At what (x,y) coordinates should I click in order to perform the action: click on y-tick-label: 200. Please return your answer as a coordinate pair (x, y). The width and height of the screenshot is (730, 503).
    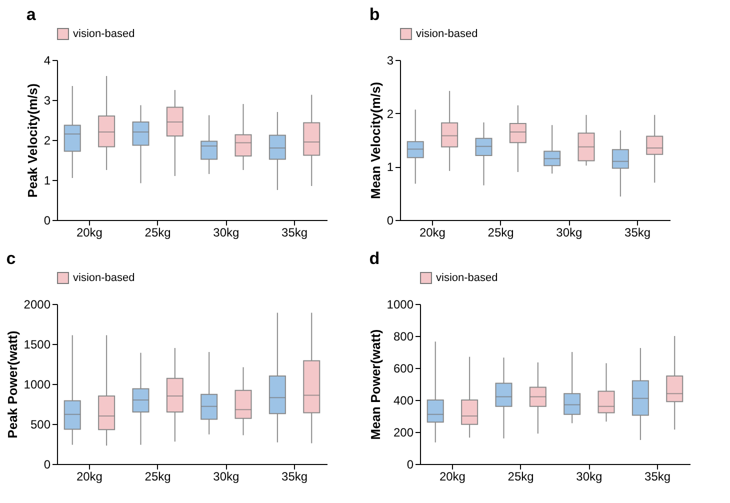
    Looking at the image, I should click on (403, 433).